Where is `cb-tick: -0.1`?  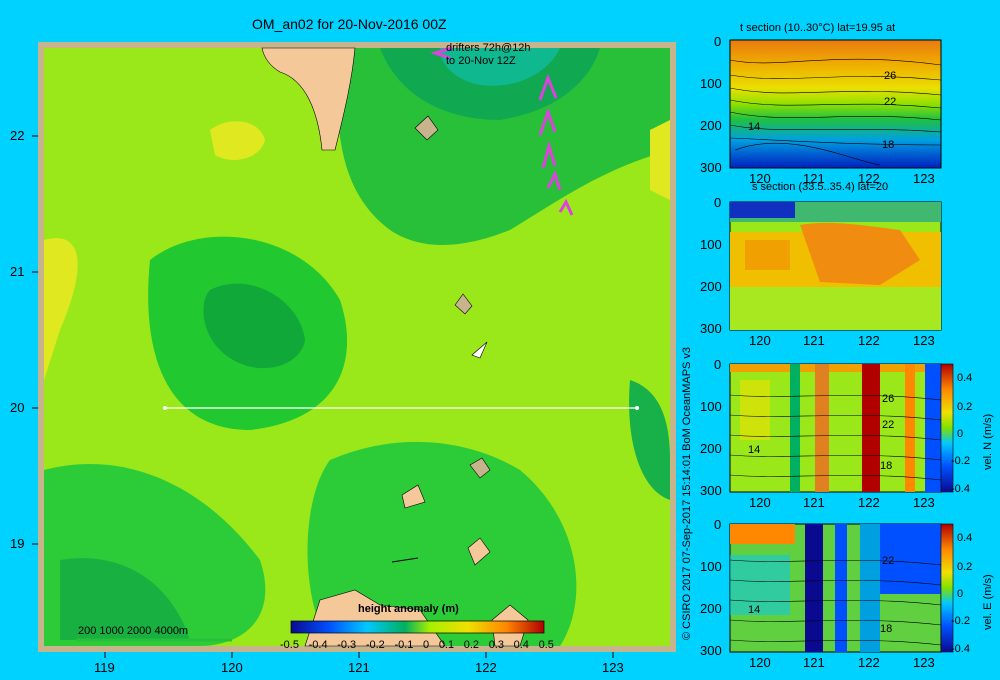
cb-tick: -0.1 is located at coordinates (404, 645).